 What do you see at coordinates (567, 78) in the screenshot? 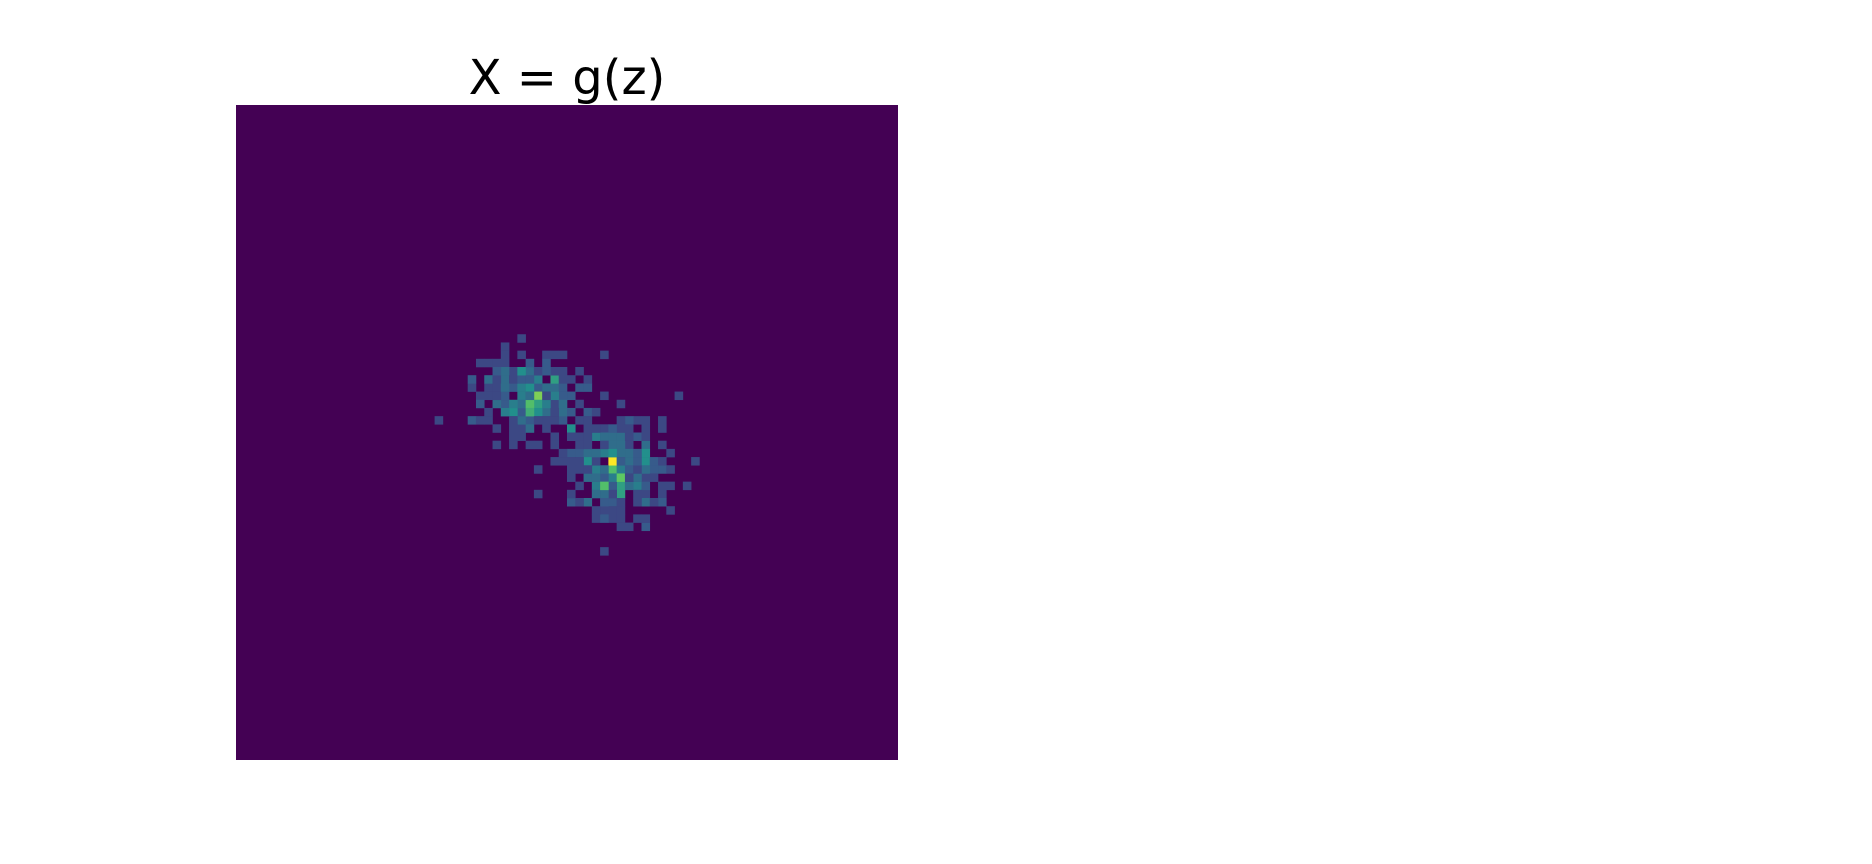
I see `chart-title: X = g(z)` at bounding box center [567, 78].